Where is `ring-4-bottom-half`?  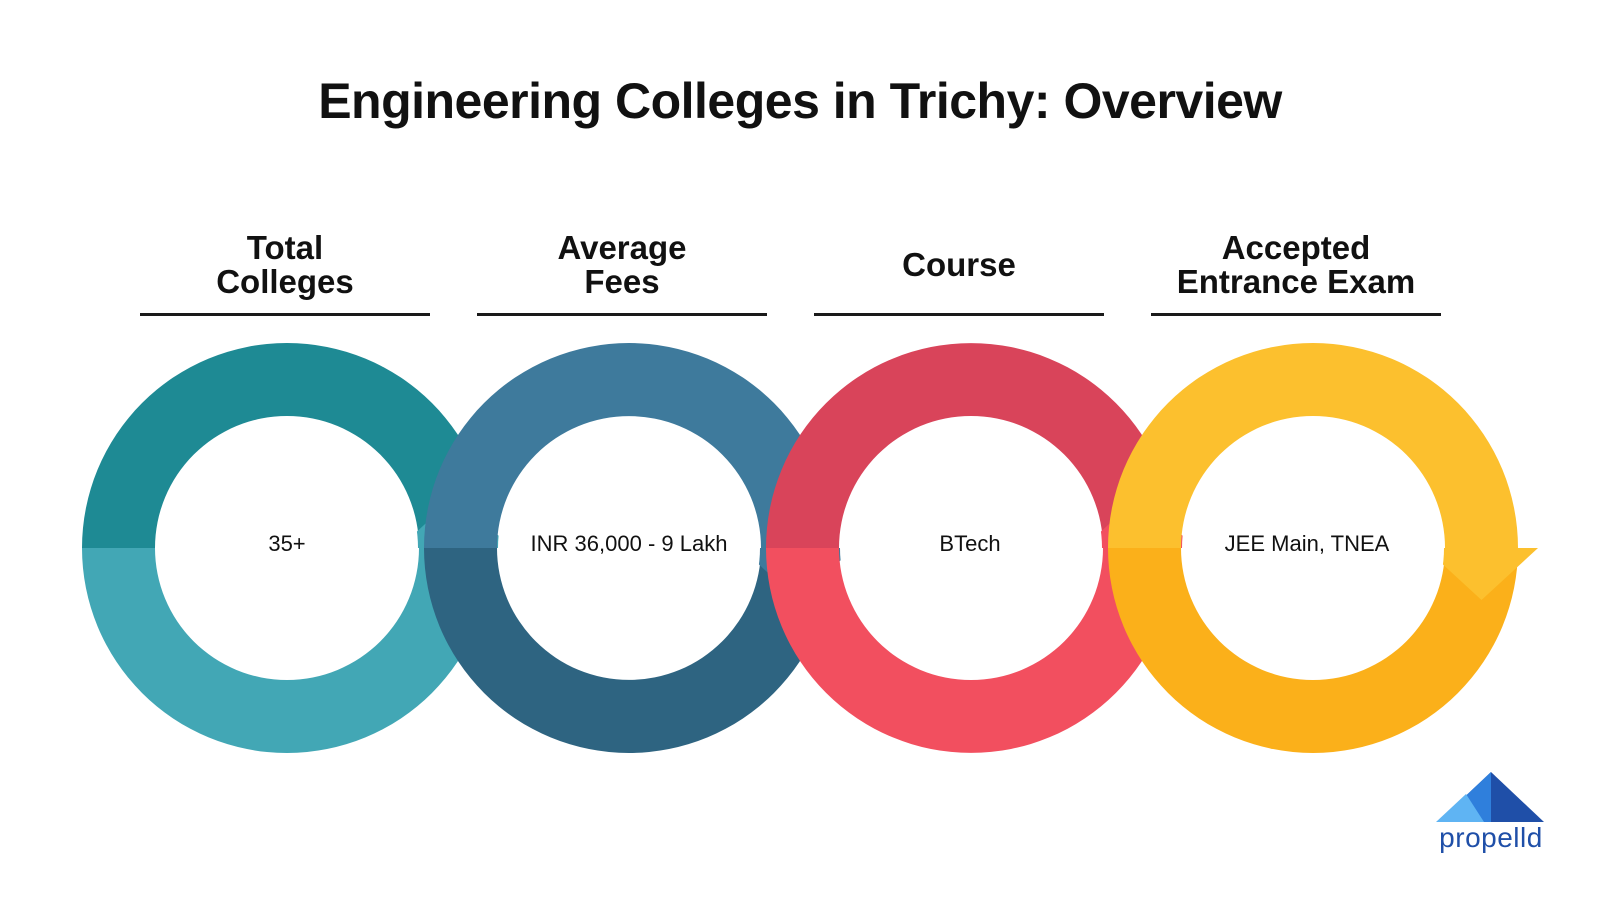
ring-4-bottom-half is located at coordinates (1313, 650).